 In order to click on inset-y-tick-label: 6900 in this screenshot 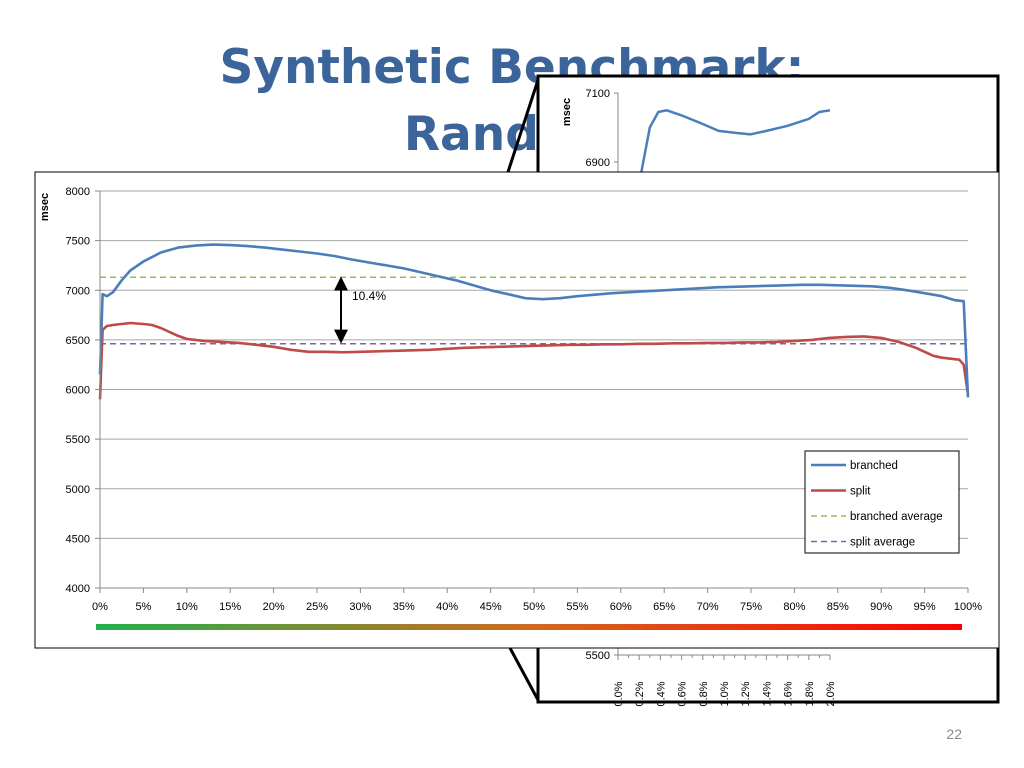, I will do `click(598, 163)`.